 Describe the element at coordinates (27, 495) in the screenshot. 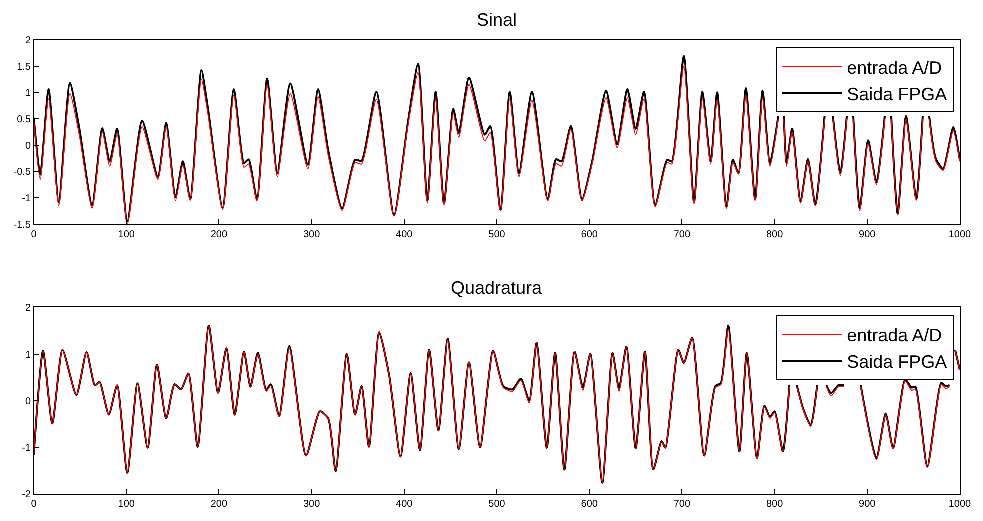

I see `y-tick-label: -2` at that location.